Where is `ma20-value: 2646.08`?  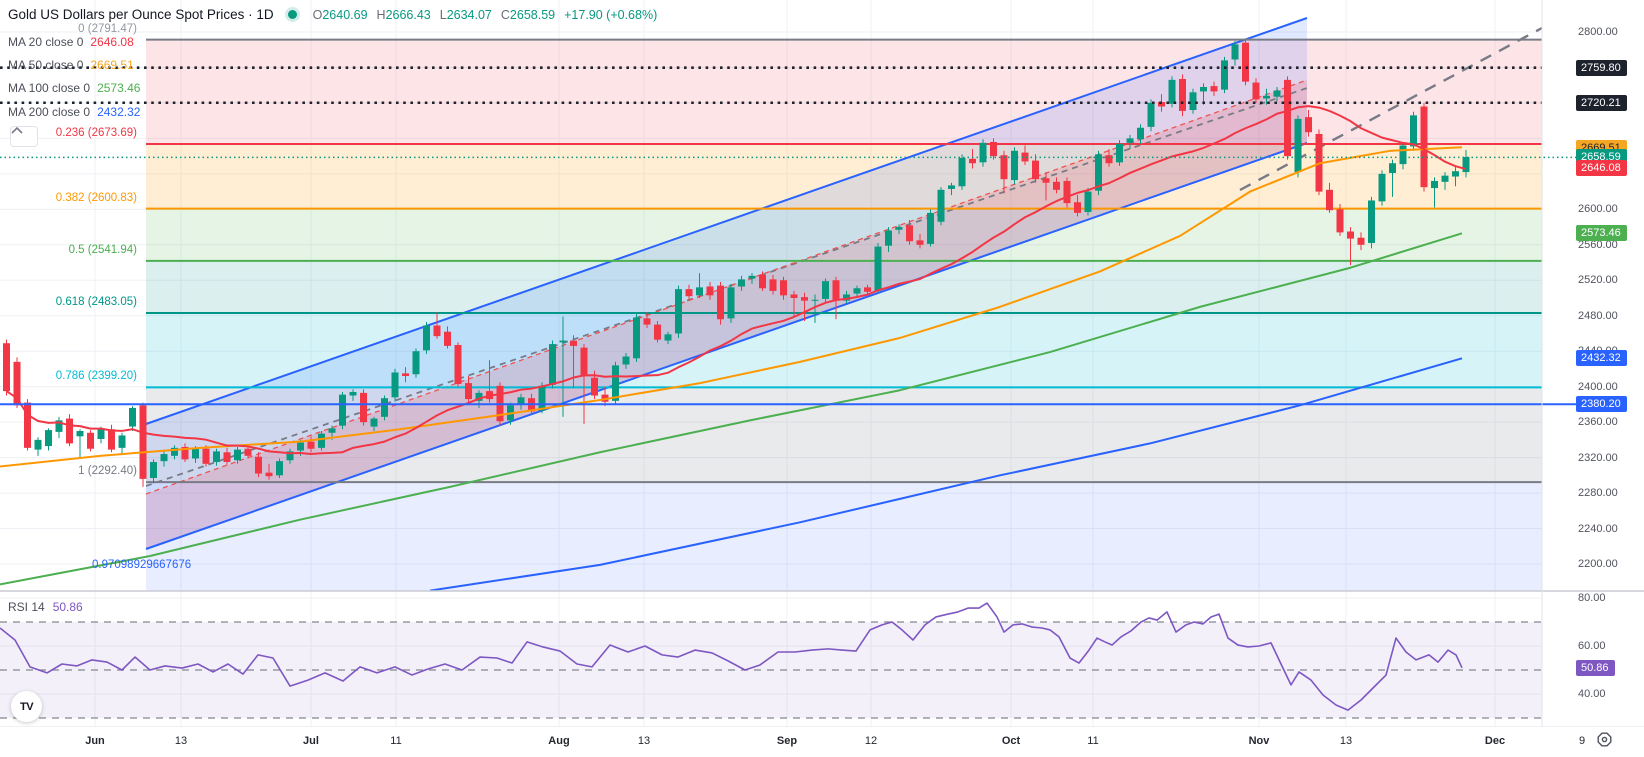
ma20-value: 2646.08 is located at coordinates (112, 42).